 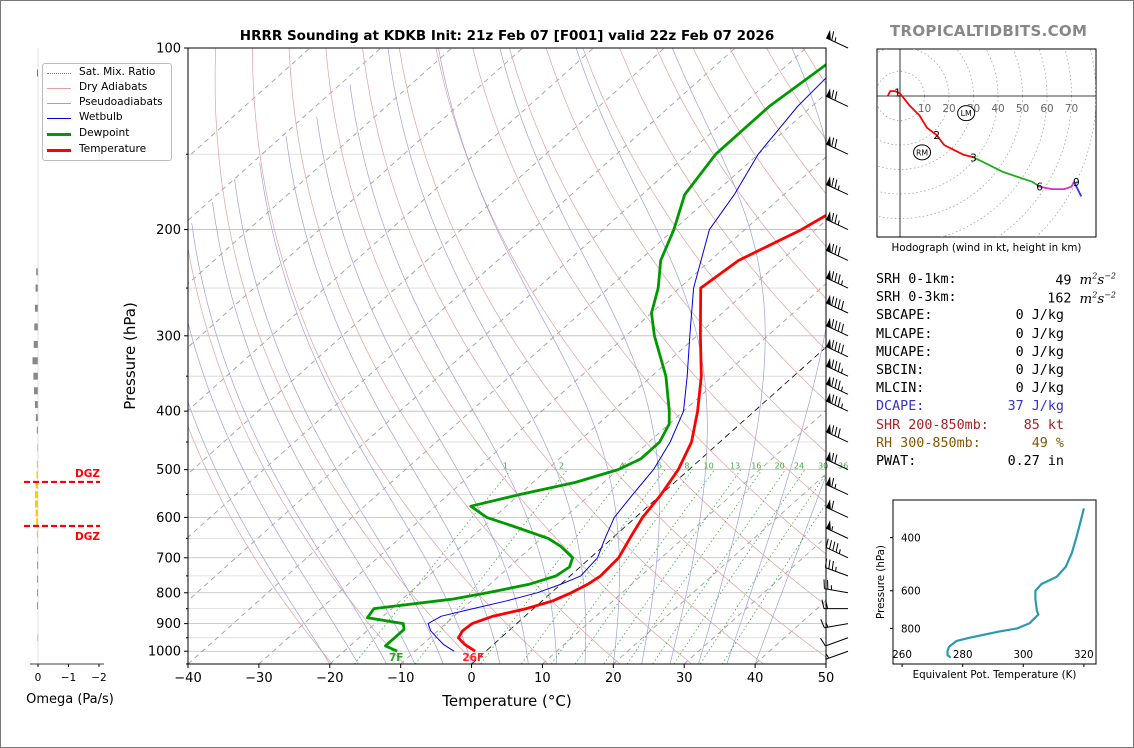 I want to click on legend-item: Dewpoint, so click(x=107, y=134).